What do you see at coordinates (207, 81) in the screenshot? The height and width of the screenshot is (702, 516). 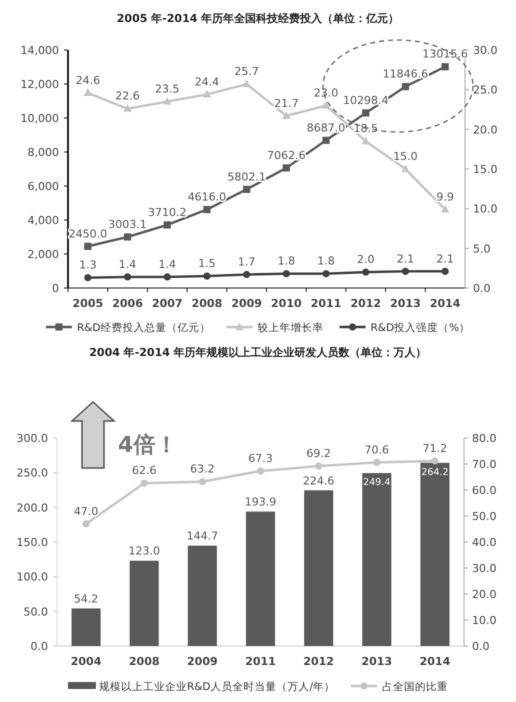 I see `data-label: 24.4` at bounding box center [207, 81].